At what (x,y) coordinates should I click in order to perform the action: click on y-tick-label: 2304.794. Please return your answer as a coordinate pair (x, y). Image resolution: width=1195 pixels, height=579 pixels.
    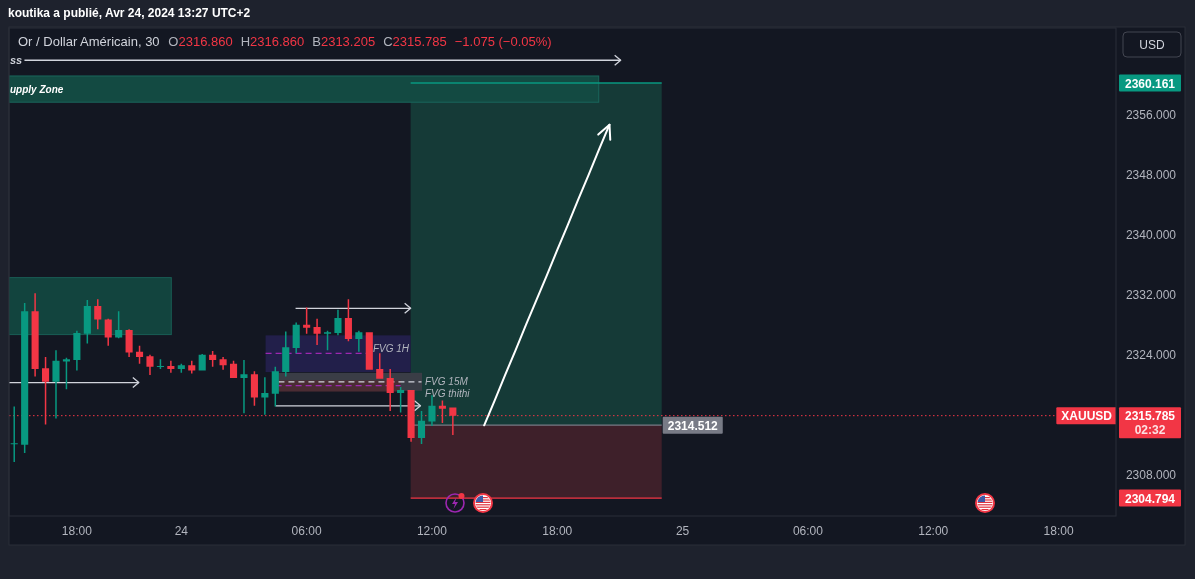
    Looking at the image, I should click on (1150, 498).